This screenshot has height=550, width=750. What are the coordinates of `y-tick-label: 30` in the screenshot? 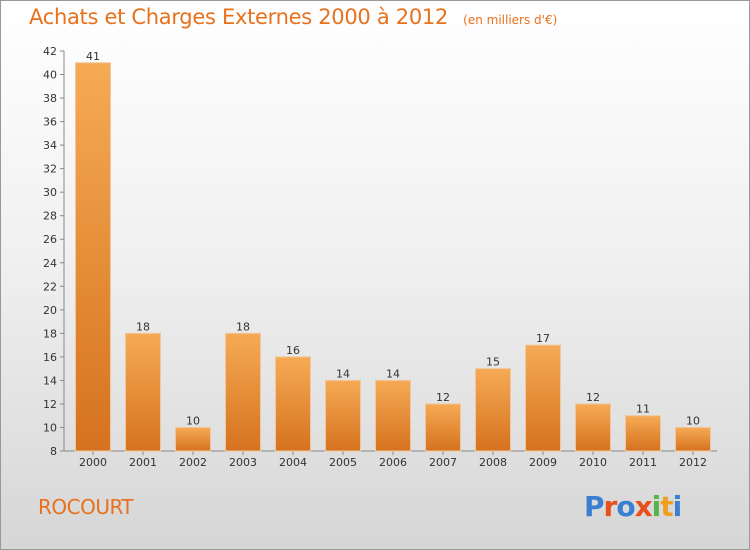 It's located at (50, 192).